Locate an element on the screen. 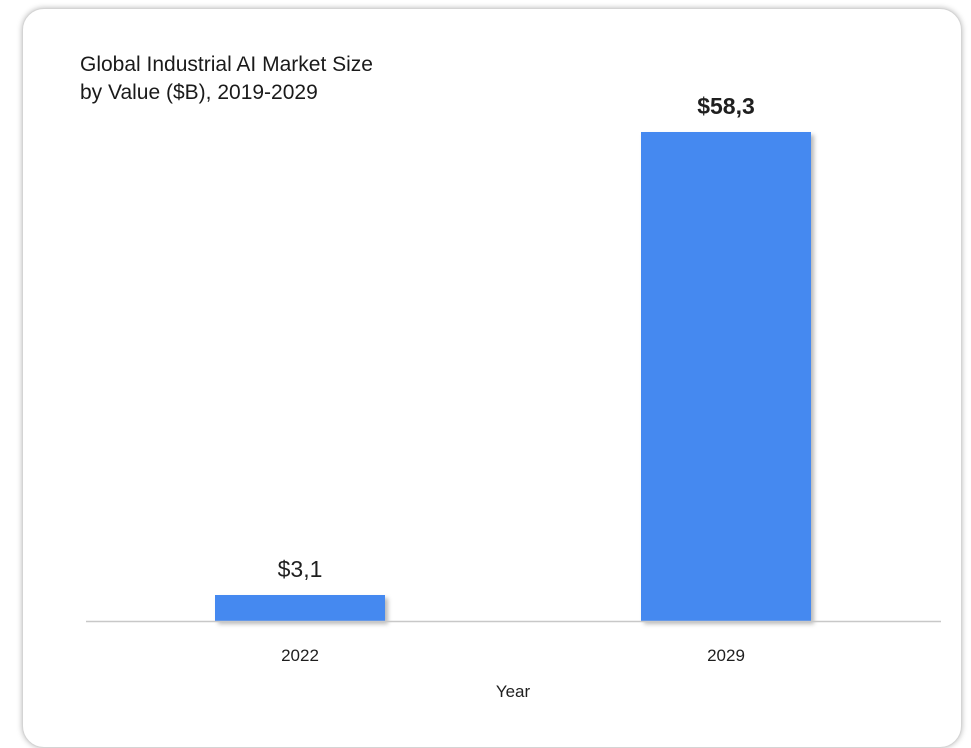 This screenshot has height=748, width=971. chart-title-line-1: Global Industrial AI Market Size is located at coordinates (226, 64).